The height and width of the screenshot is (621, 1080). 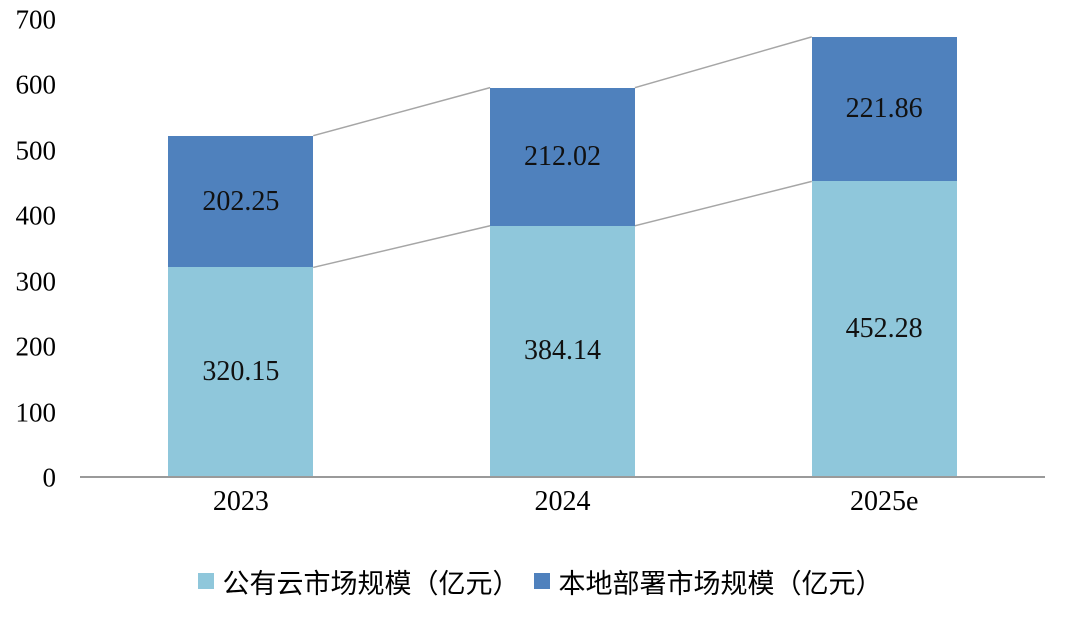 I want to click on y-tick-label: 600, so click(x=36, y=84).